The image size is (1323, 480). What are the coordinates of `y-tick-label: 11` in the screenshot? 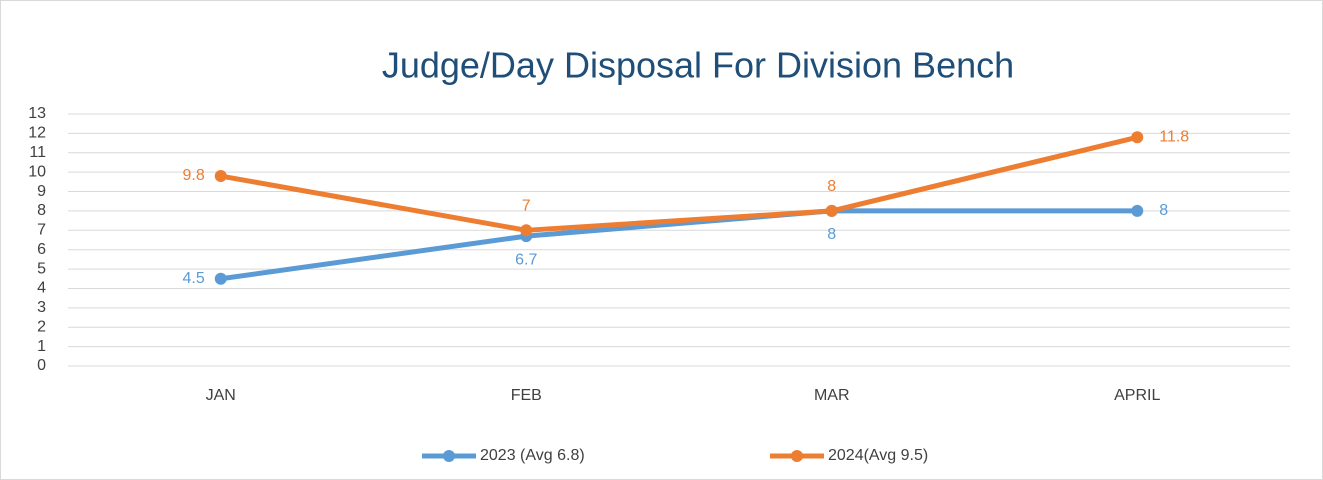 It's located at (37, 152).